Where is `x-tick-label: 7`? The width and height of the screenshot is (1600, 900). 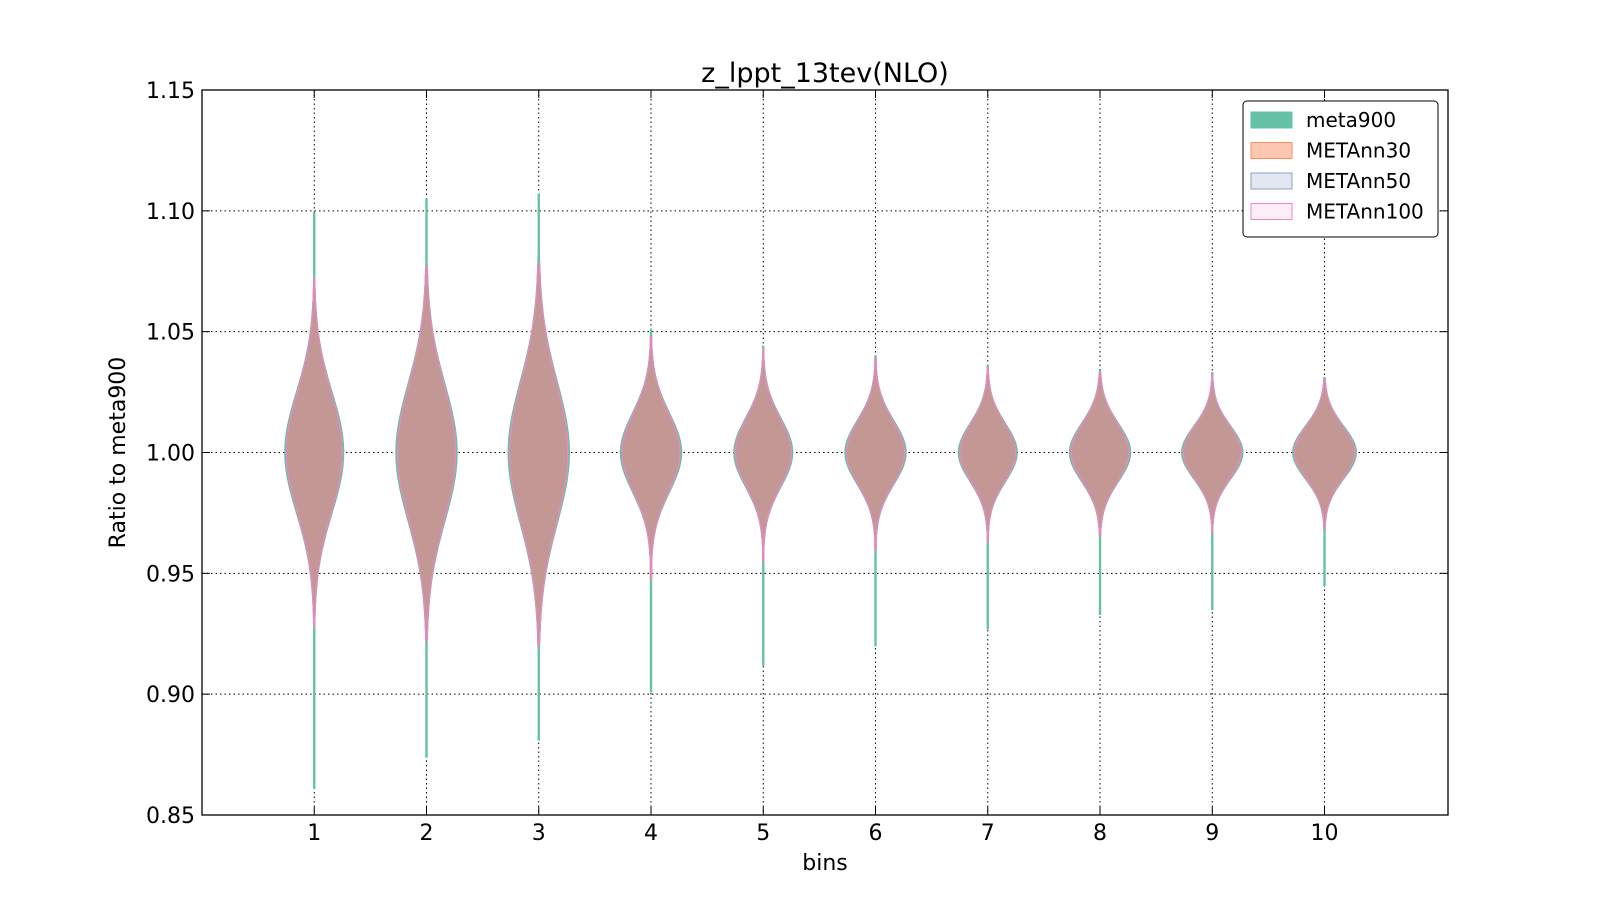 x-tick-label: 7 is located at coordinates (988, 833).